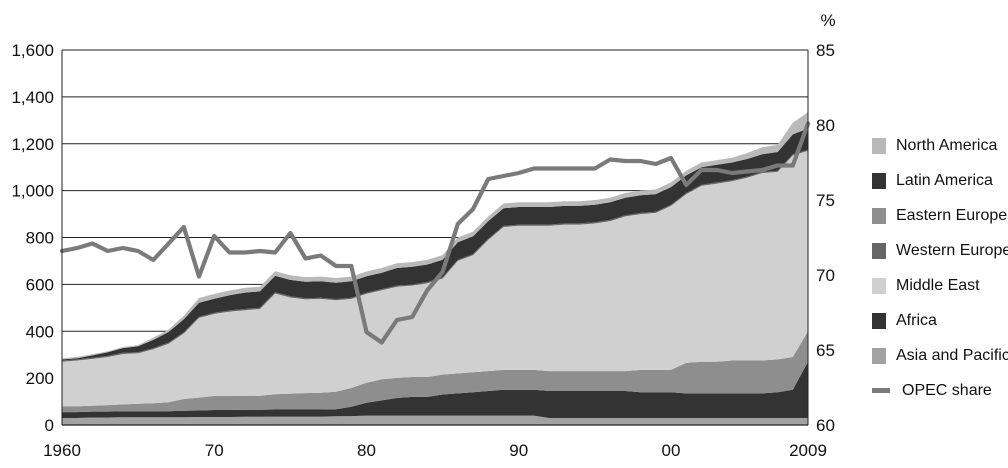  I want to click on y-tick-label: 1,000, so click(32, 191).